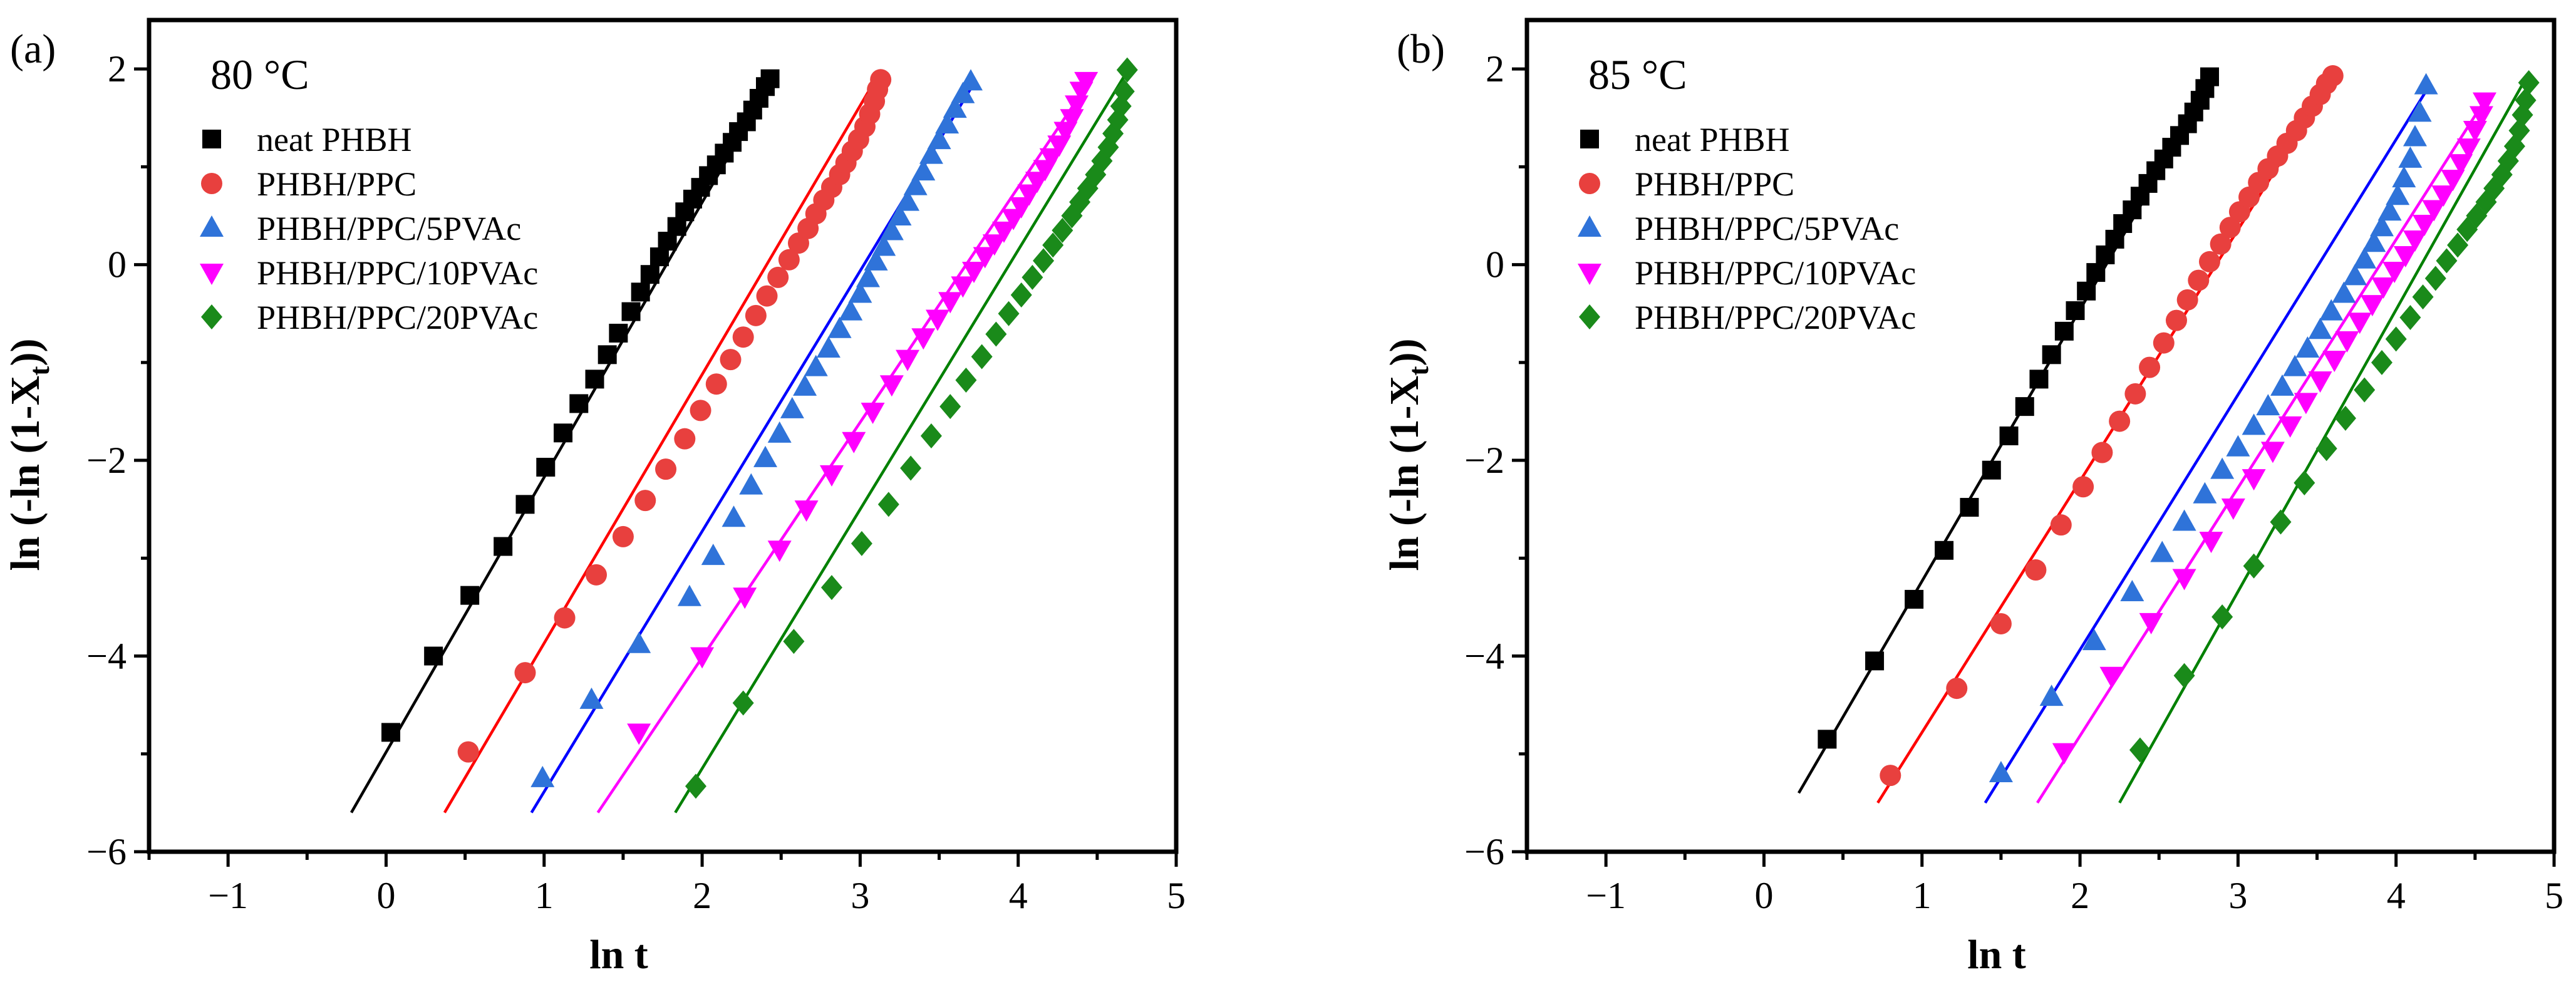 This screenshot has width=2576, height=982. What do you see at coordinates (702, 896) in the screenshot?
I see `x-tick-label: 2` at bounding box center [702, 896].